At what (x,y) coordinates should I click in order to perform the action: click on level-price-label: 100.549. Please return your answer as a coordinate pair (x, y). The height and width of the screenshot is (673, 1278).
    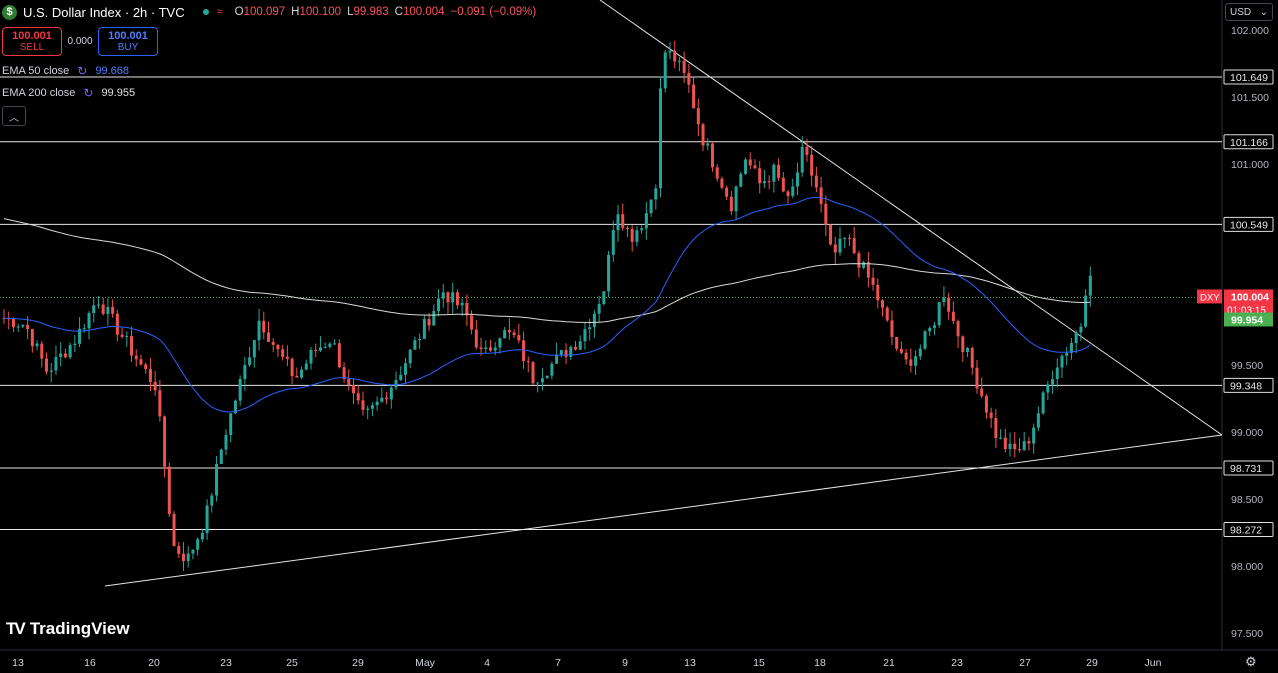
    Looking at the image, I should click on (1249, 225).